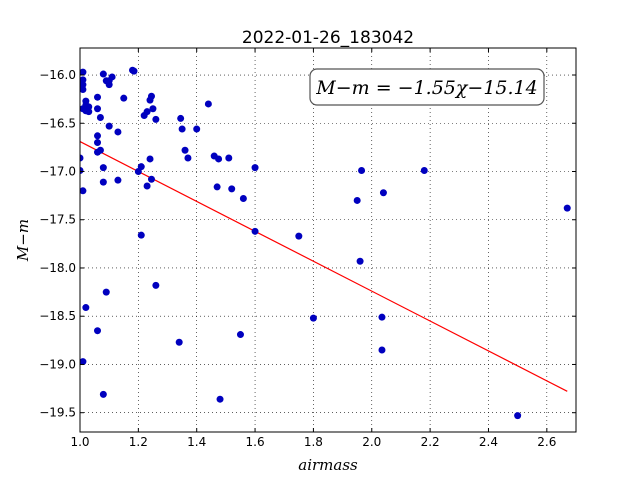  Describe the element at coordinates (57, 220) in the screenshot. I see `y-tick-label: −17.5` at that location.